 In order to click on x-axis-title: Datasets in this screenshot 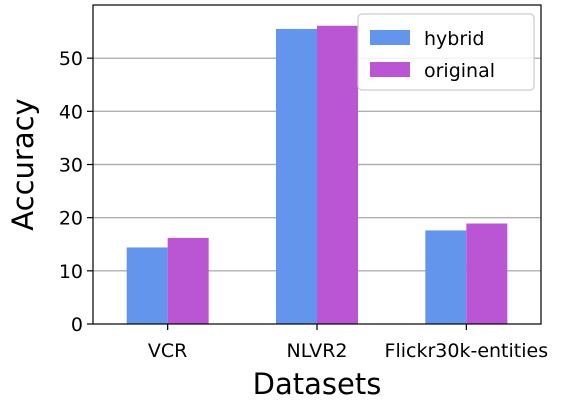, I will do `click(317, 384)`.